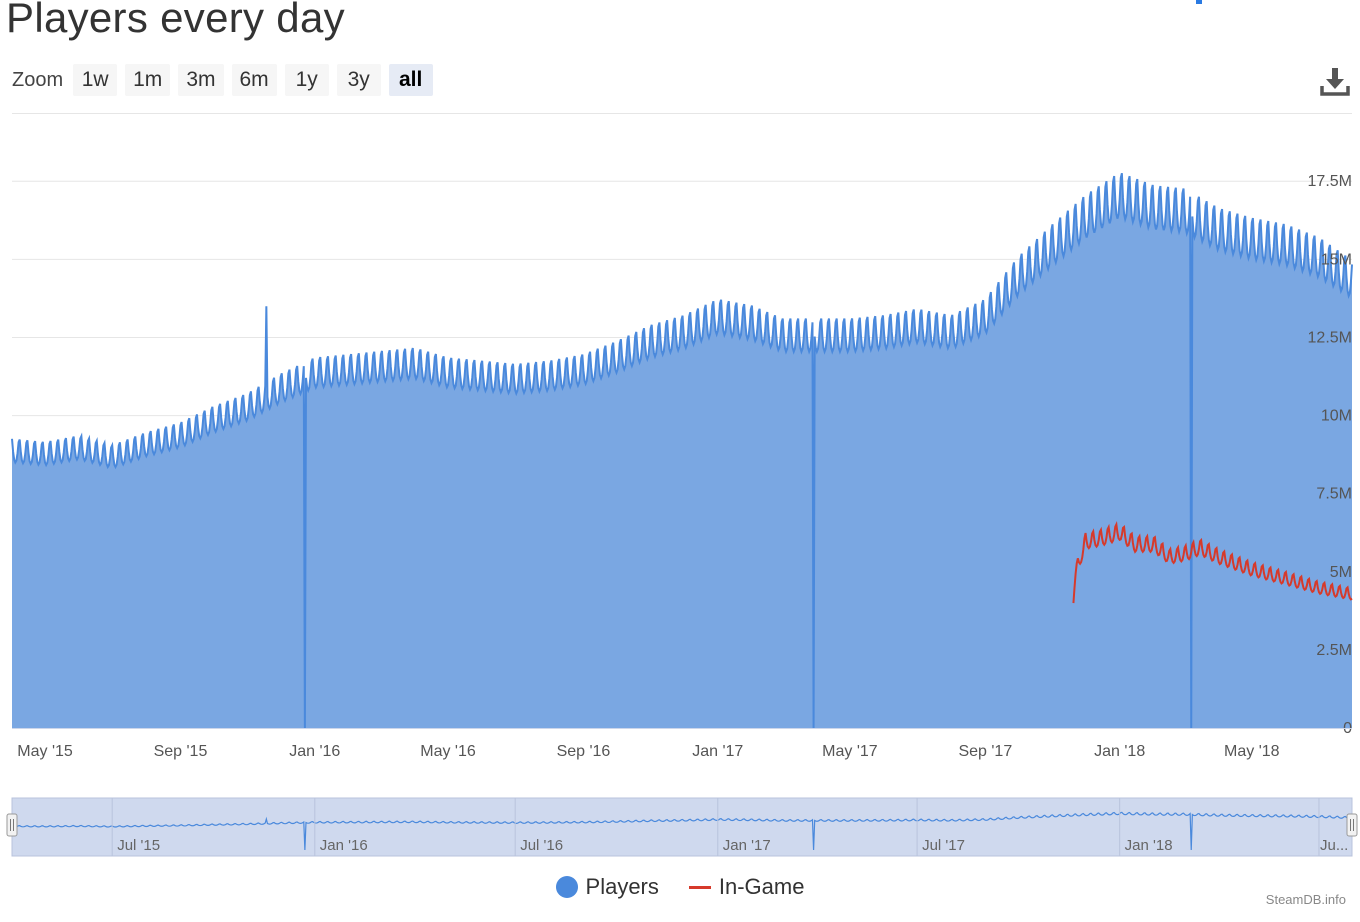 The image size is (1360, 922). What do you see at coordinates (682, 113) in the screenshot?
I see `toolbar-divider` at bounding box center [682, 113].